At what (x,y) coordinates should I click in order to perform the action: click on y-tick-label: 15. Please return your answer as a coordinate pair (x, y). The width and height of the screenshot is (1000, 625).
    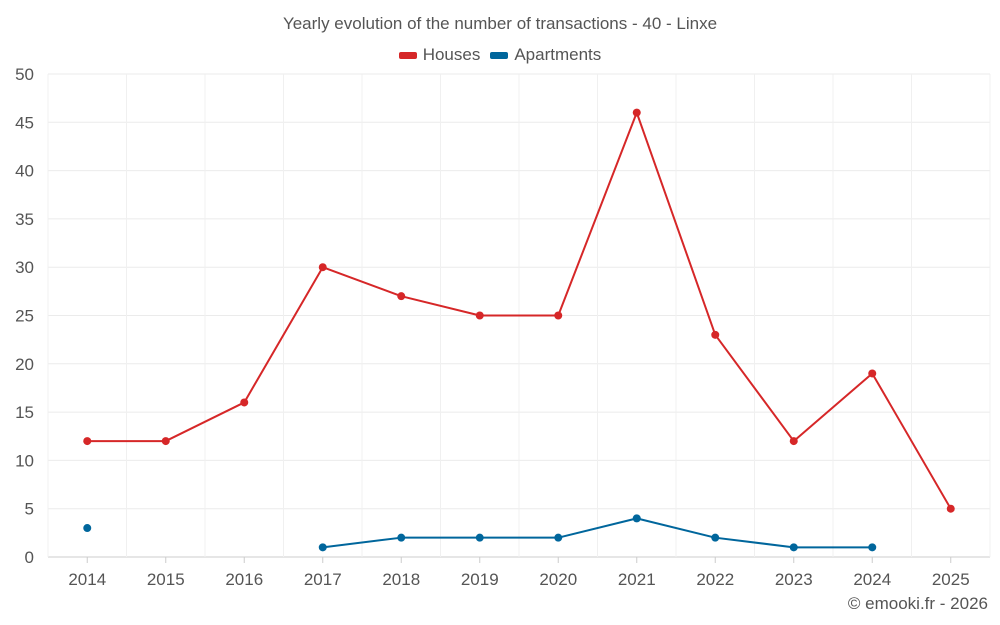
    Looking at the image, I should click on (24, 412).